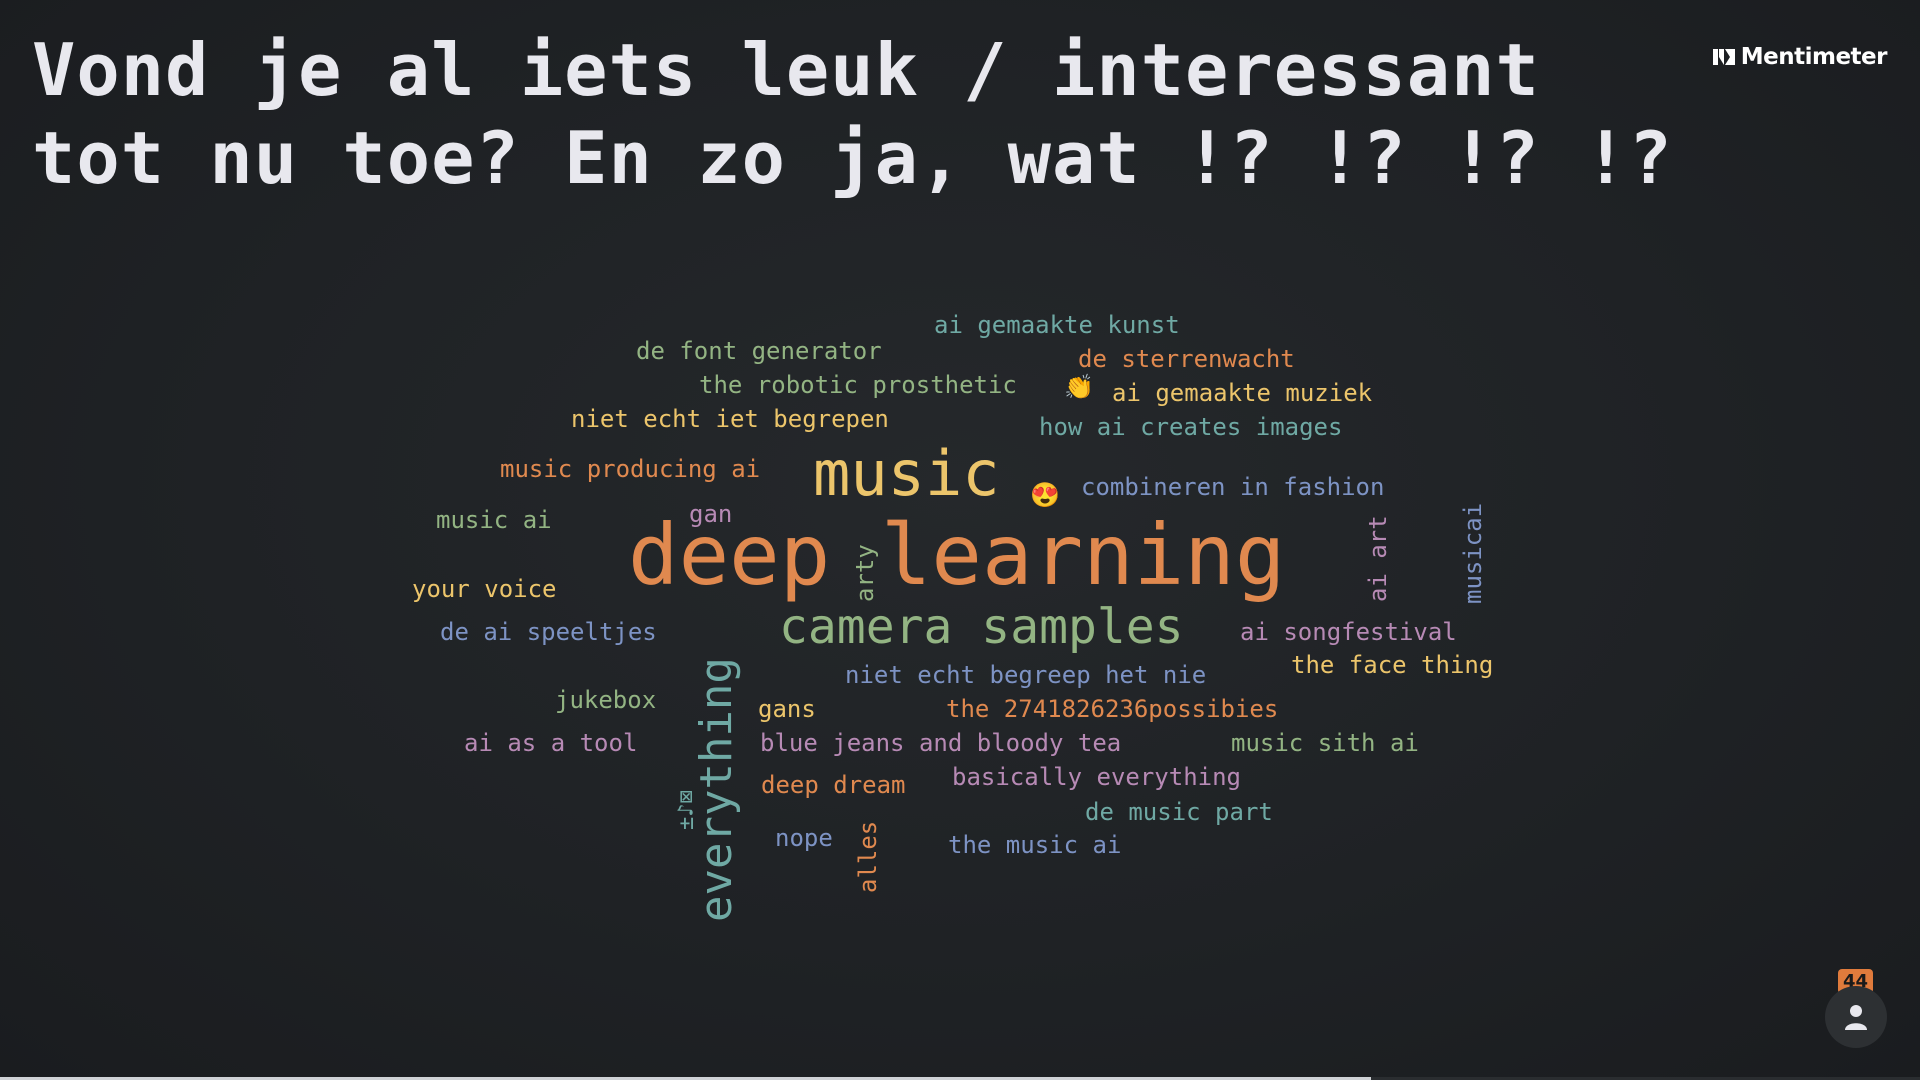  What do you see at coordinates (630, 469) in the screenshot?
I see `word-cloud-word: music producing ai` at bounding box center [630, 469].